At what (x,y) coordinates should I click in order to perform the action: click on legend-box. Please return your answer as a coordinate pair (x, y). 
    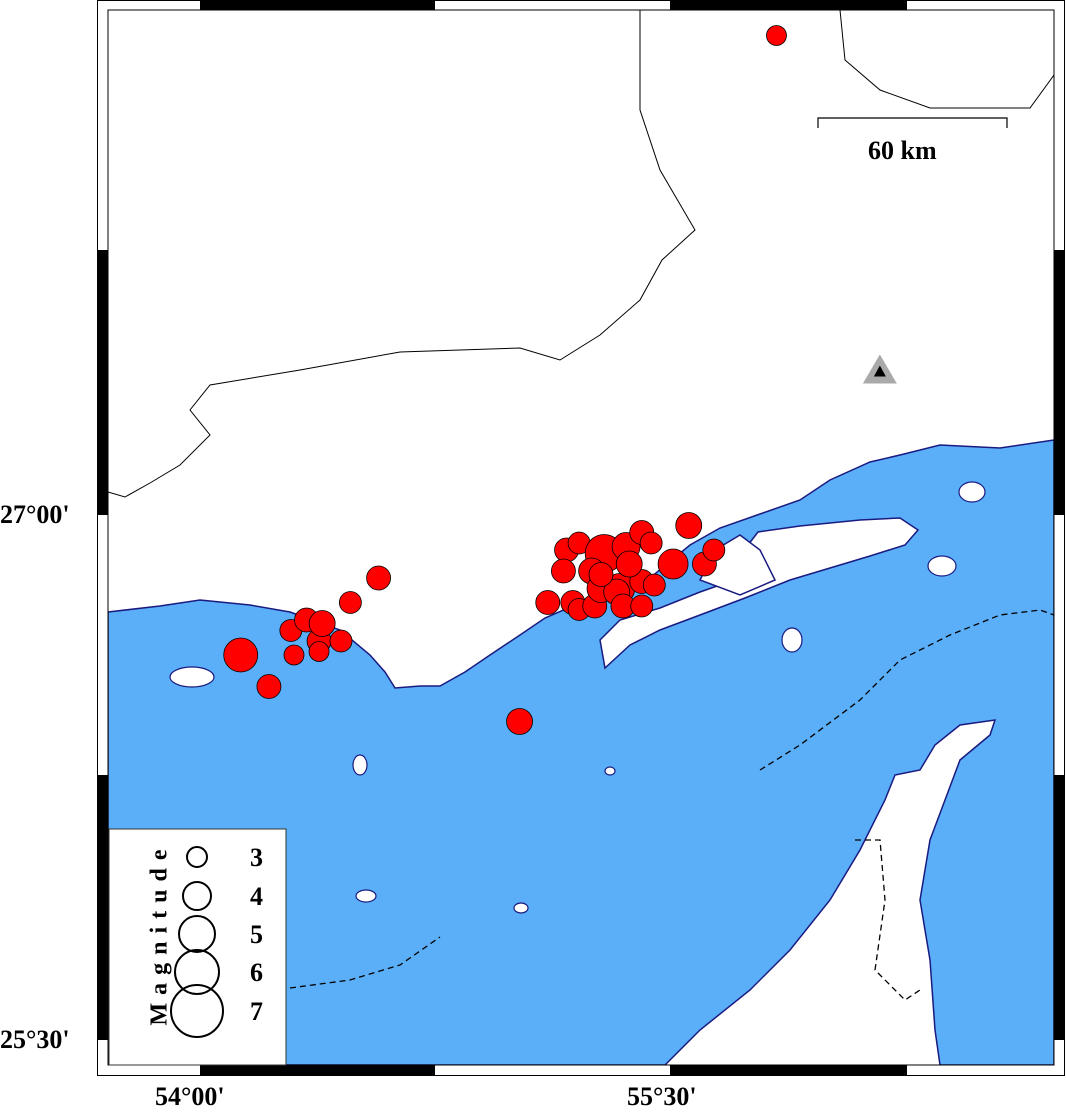
    Looking at the image, I should click on (197, 947).